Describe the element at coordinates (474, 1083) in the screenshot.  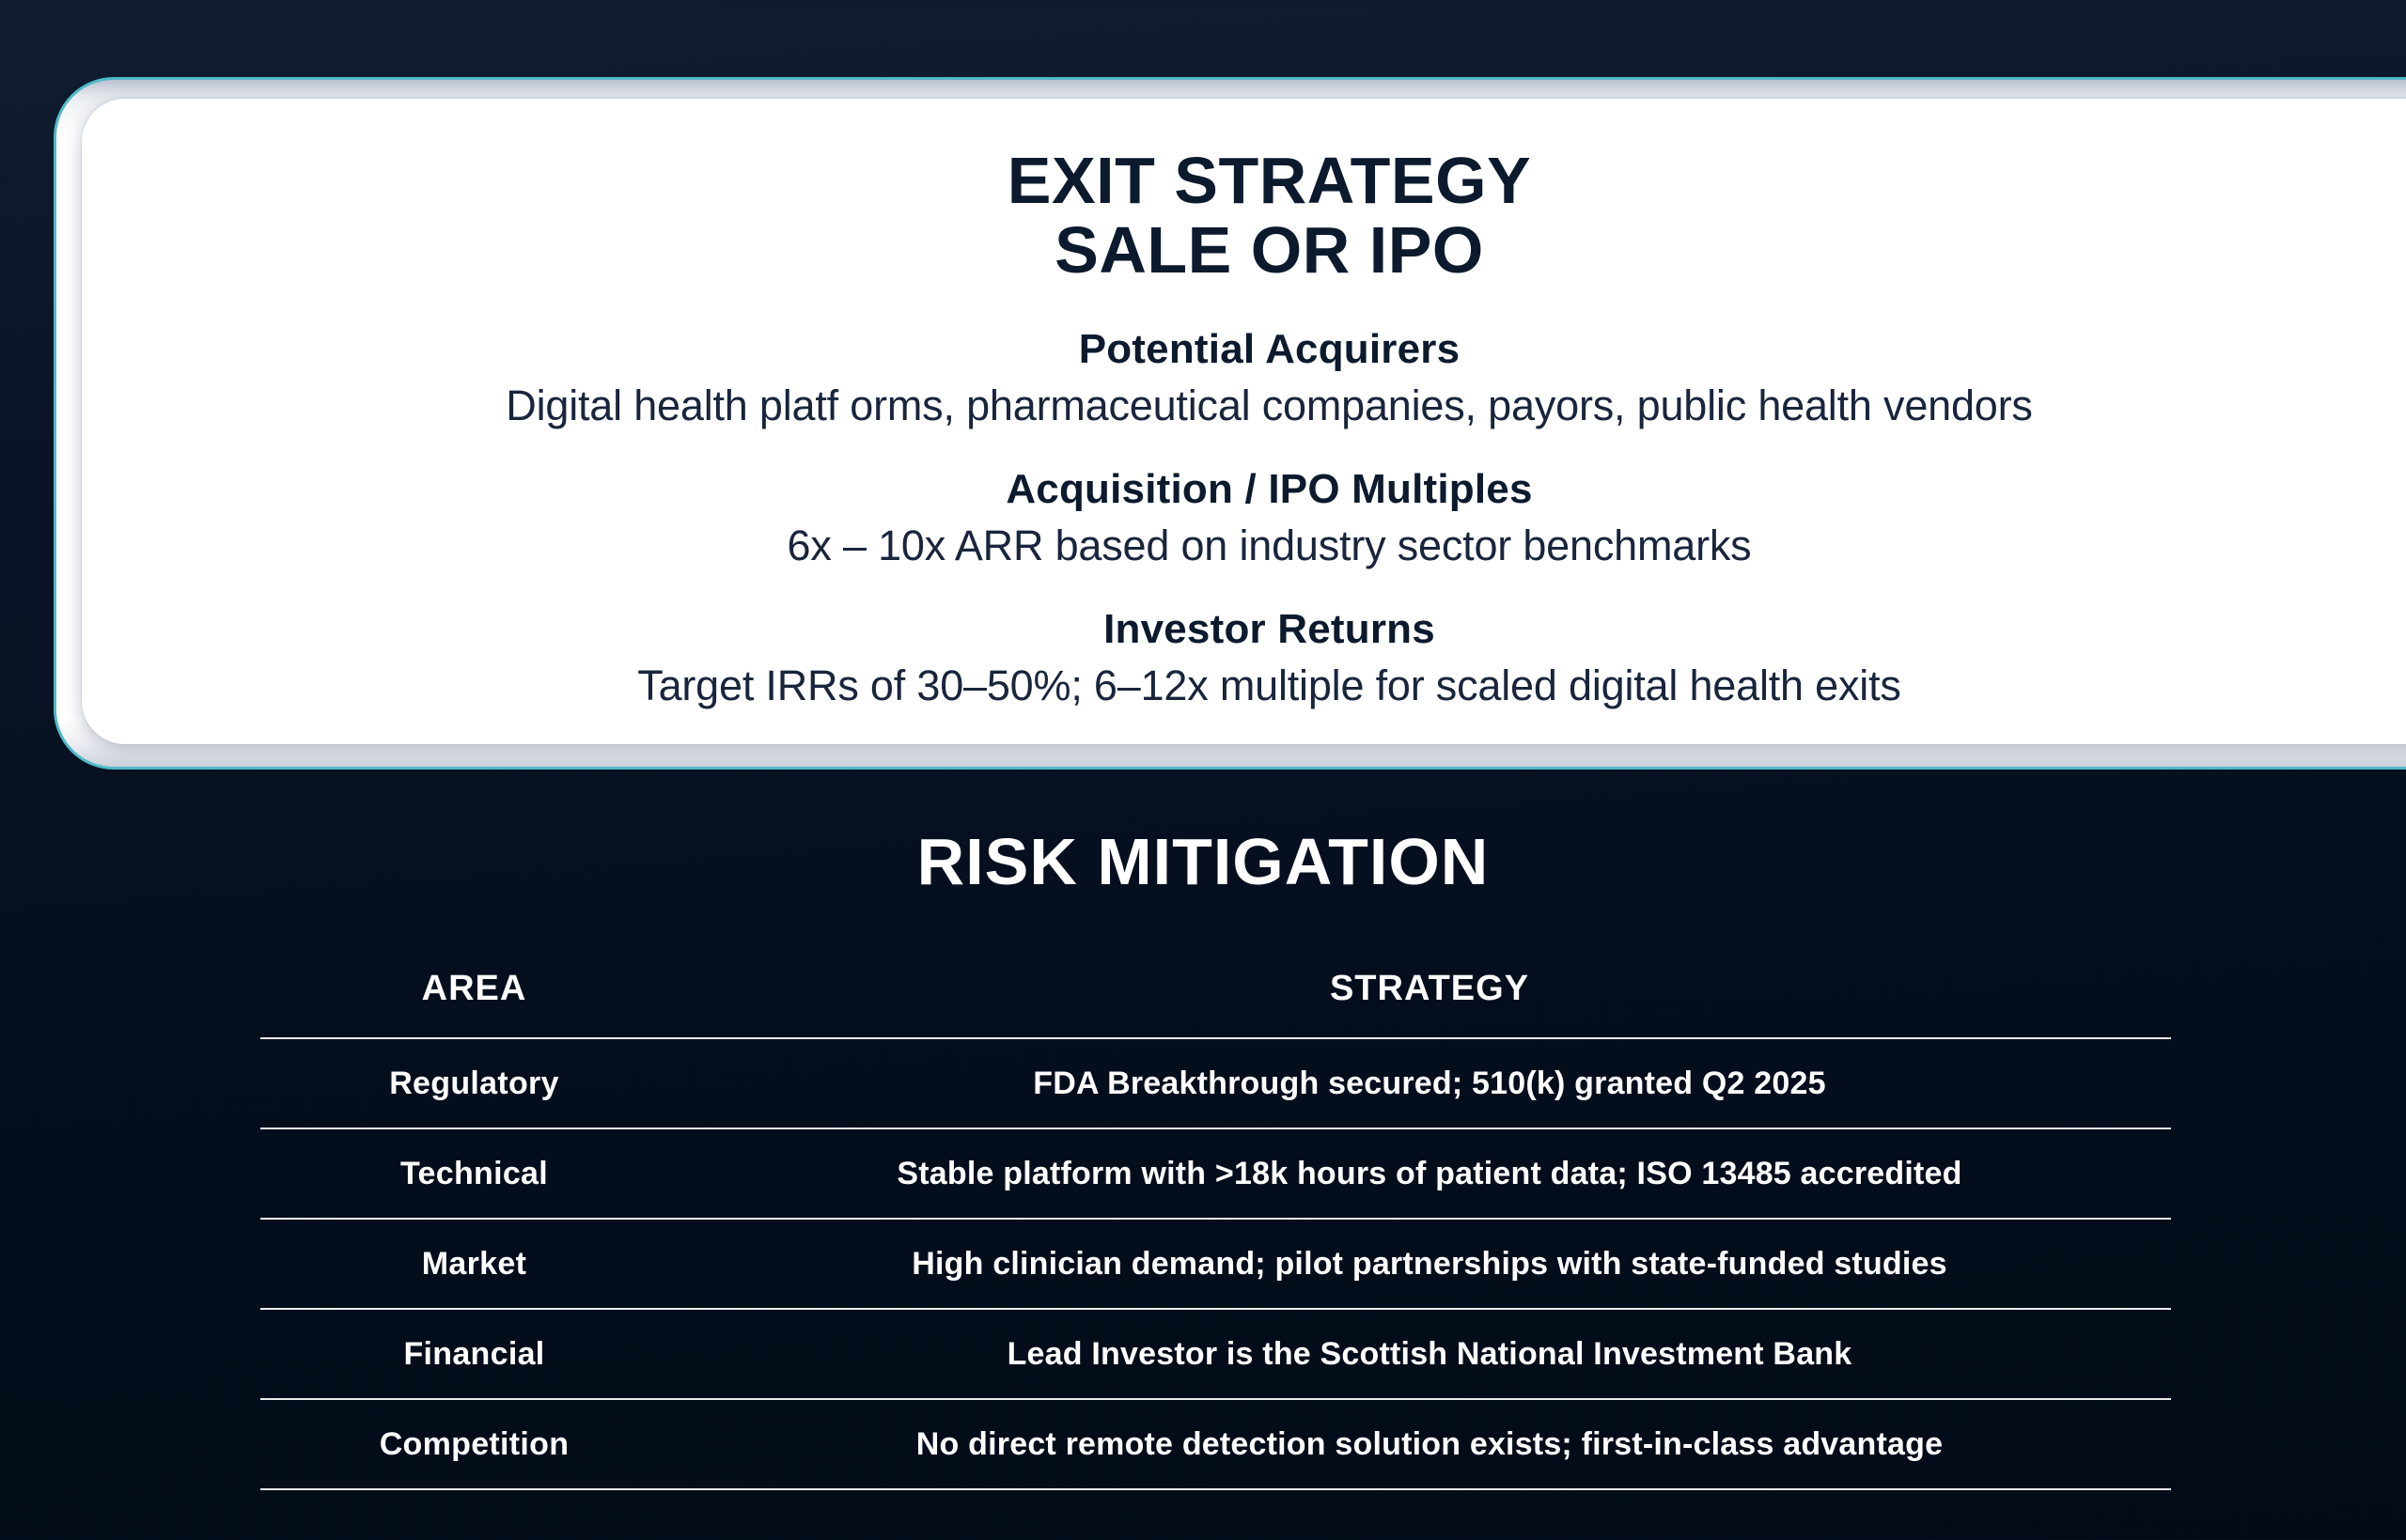
I see `area-cell: Regulatory` at that location.